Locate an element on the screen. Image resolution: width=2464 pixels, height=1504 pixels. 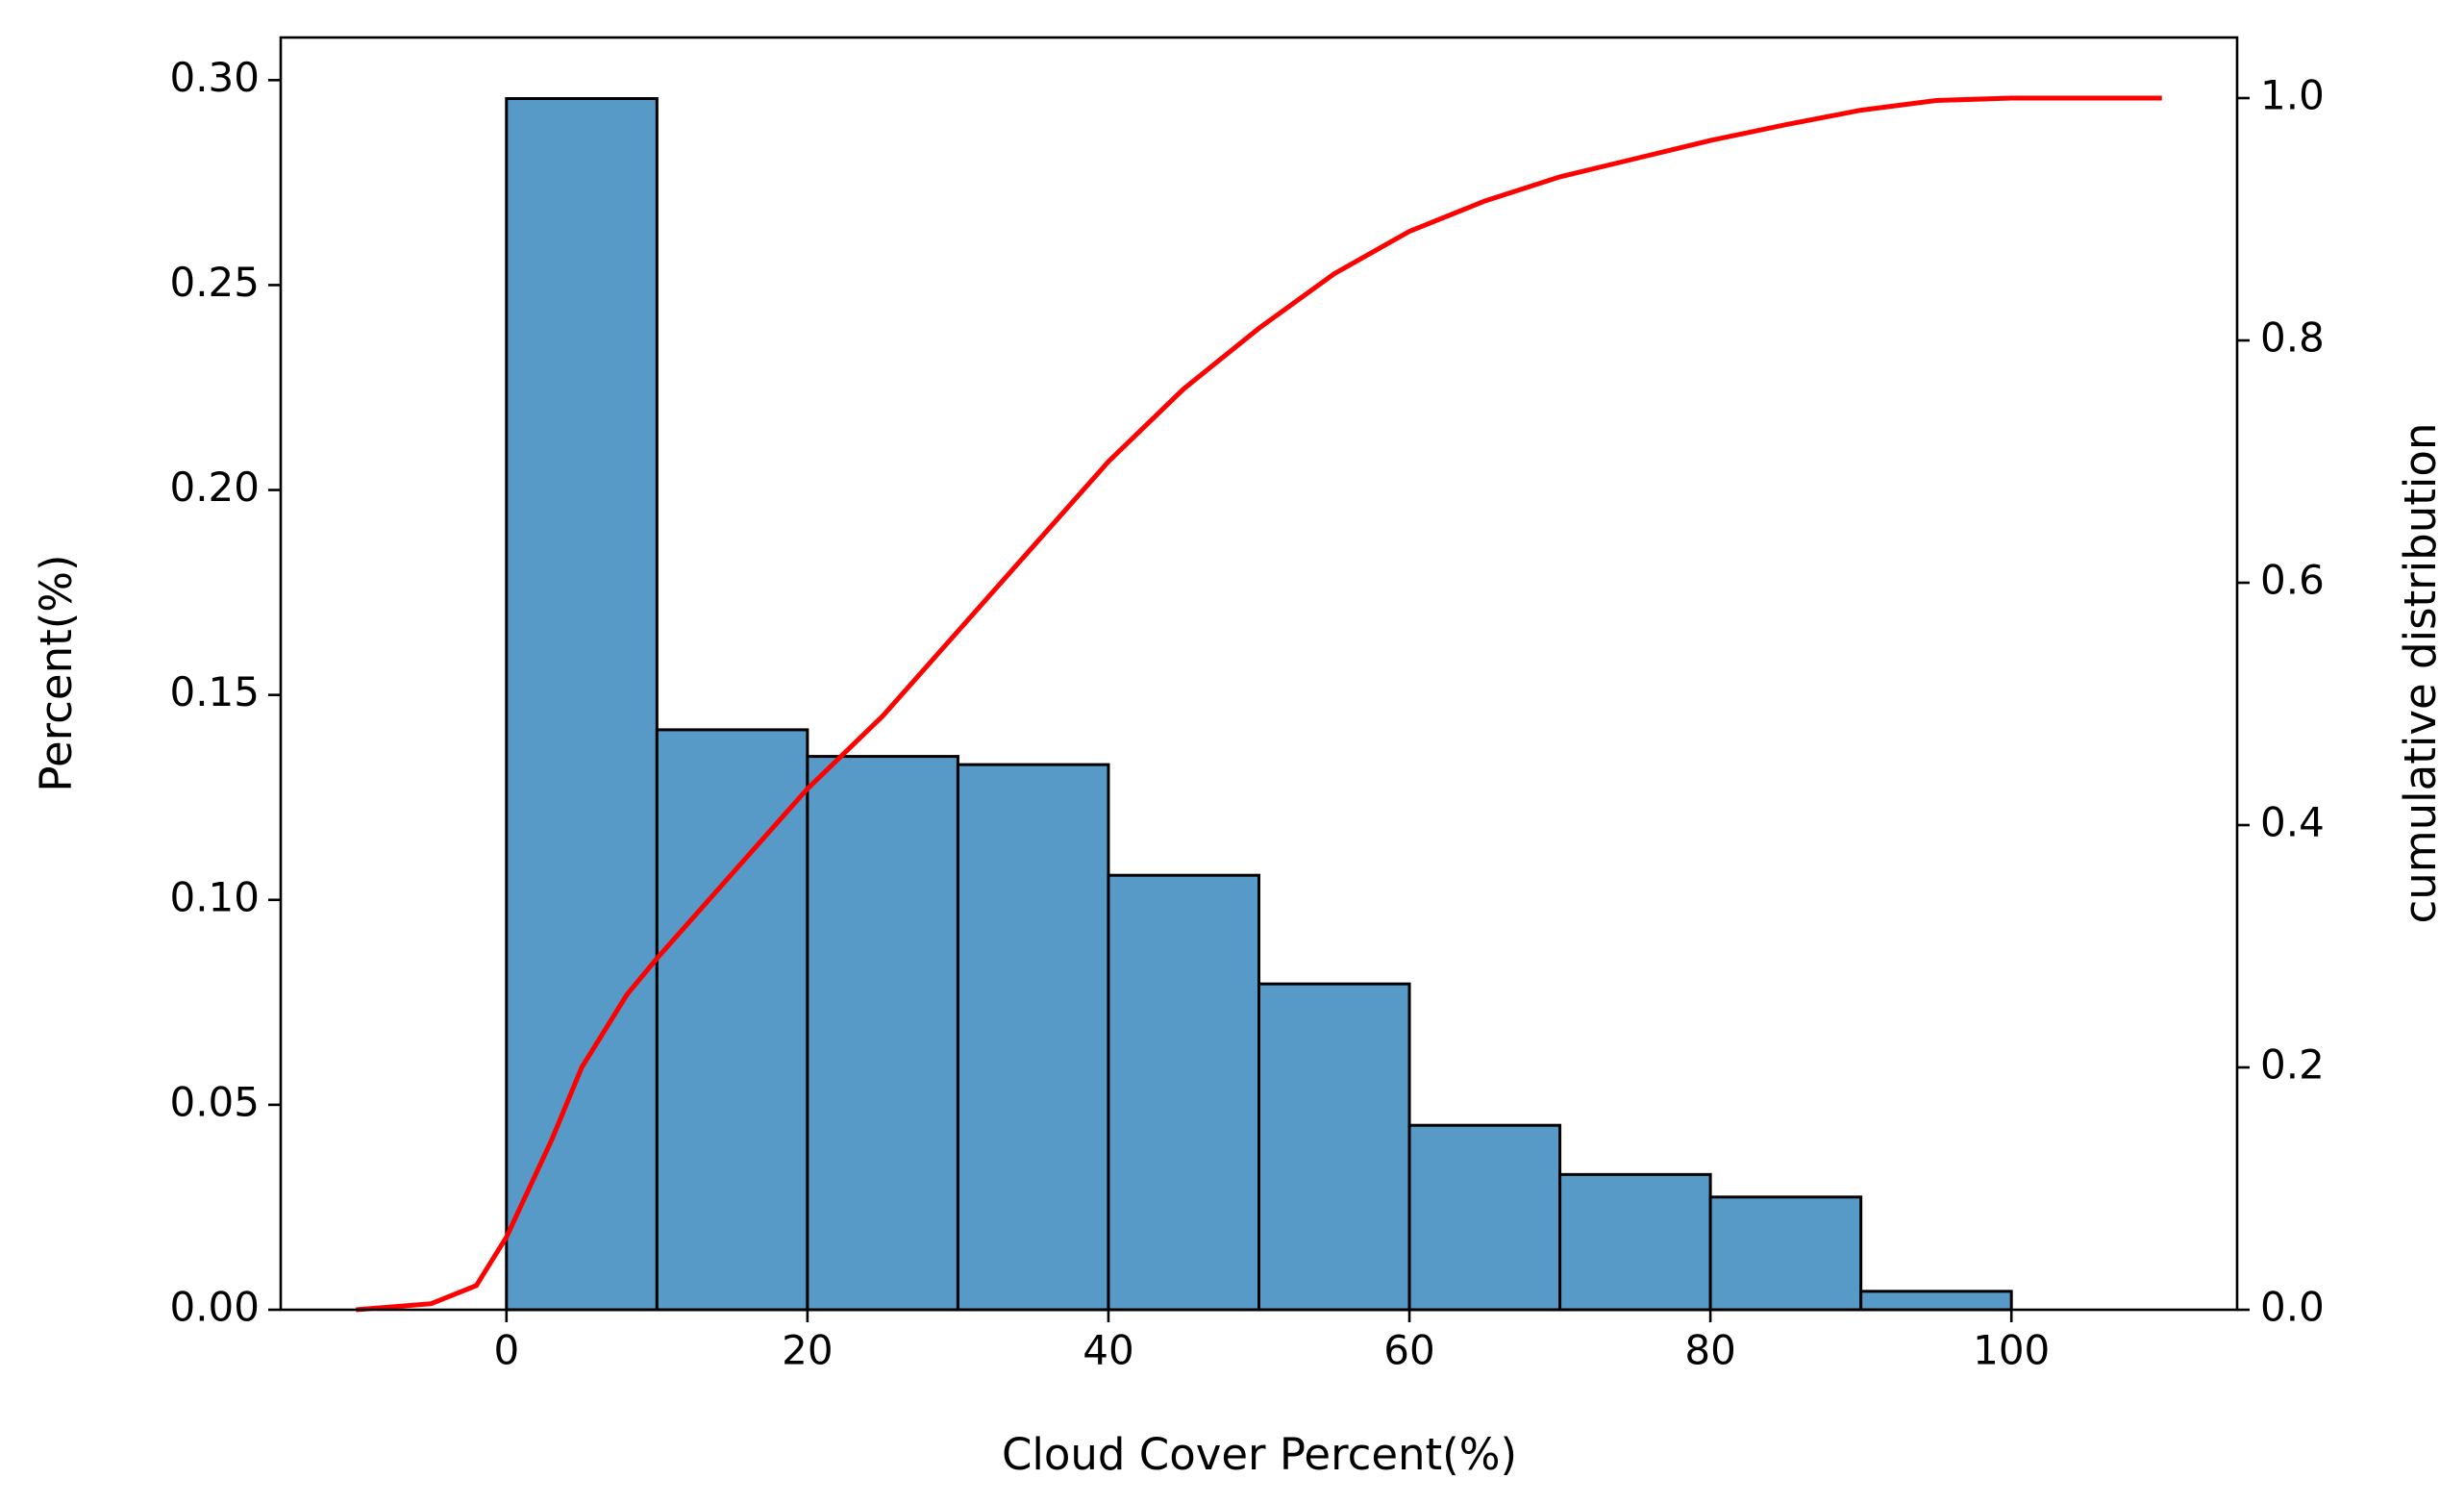
y-tick-label: 0.20 is located at coordinates (214, 488).